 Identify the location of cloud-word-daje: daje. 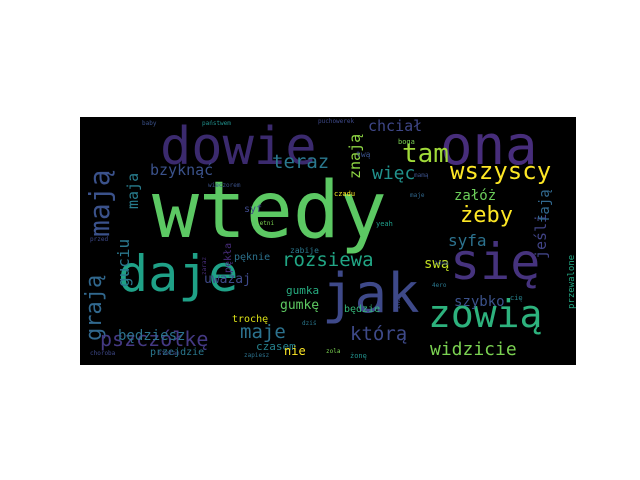
(178, 274).